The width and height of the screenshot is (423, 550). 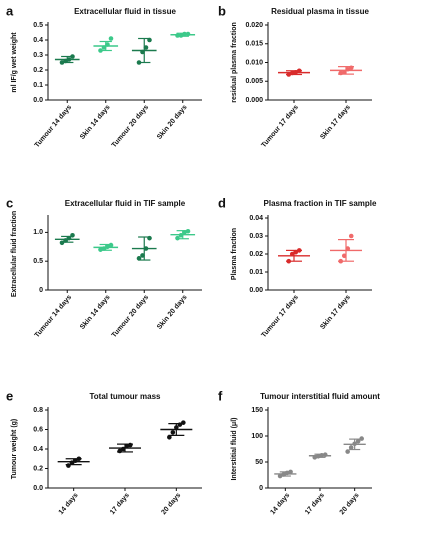 I want to click on x-tick-label: Tumour 20 days, so click(x=131, y=126).